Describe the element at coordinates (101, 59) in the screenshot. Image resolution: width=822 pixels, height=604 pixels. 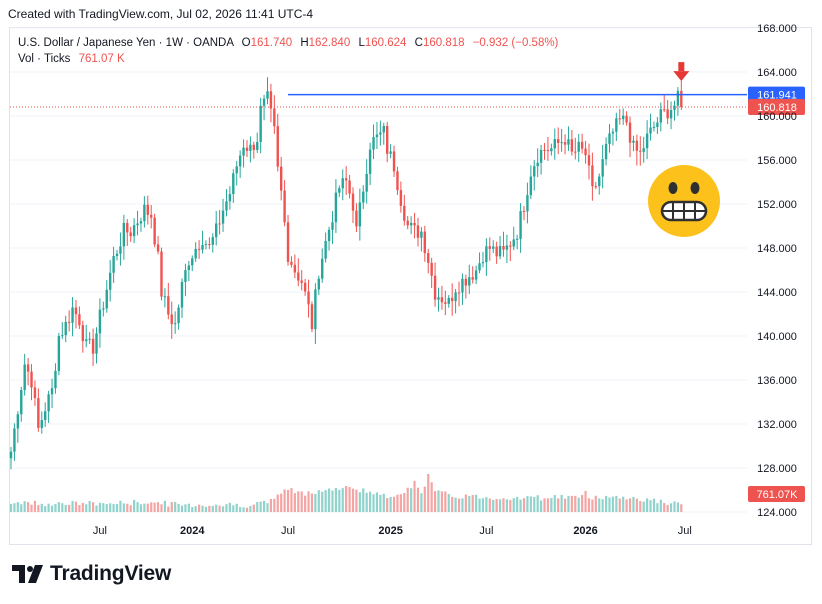
I see `volume-value: 761.07 K` at that location.